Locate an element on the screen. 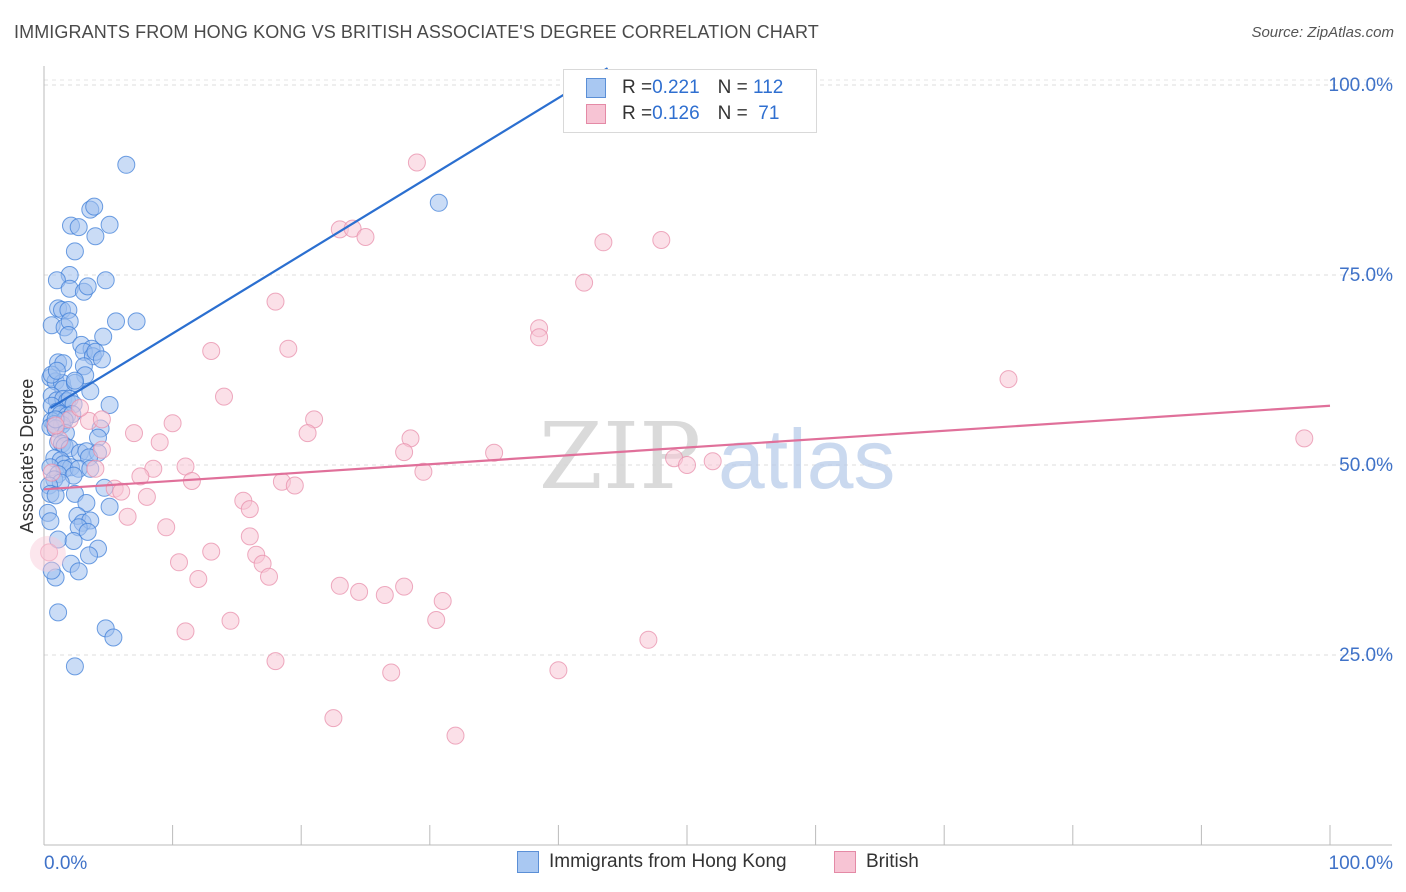  legend-row-hong-kong: R = 0.221 N = 112 is located at coordinates (684, 88).